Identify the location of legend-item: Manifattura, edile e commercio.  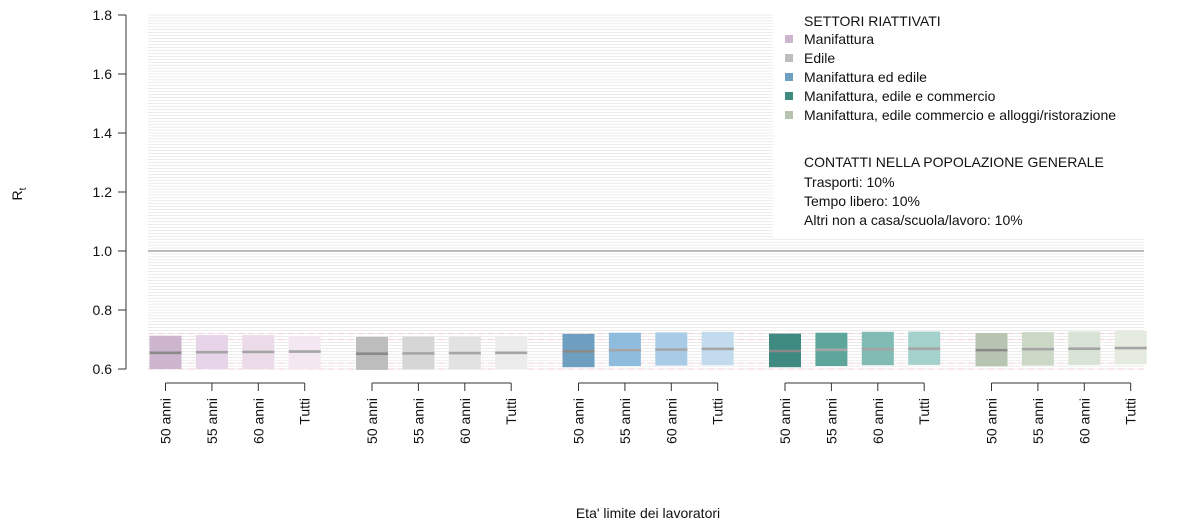
(900, 96).